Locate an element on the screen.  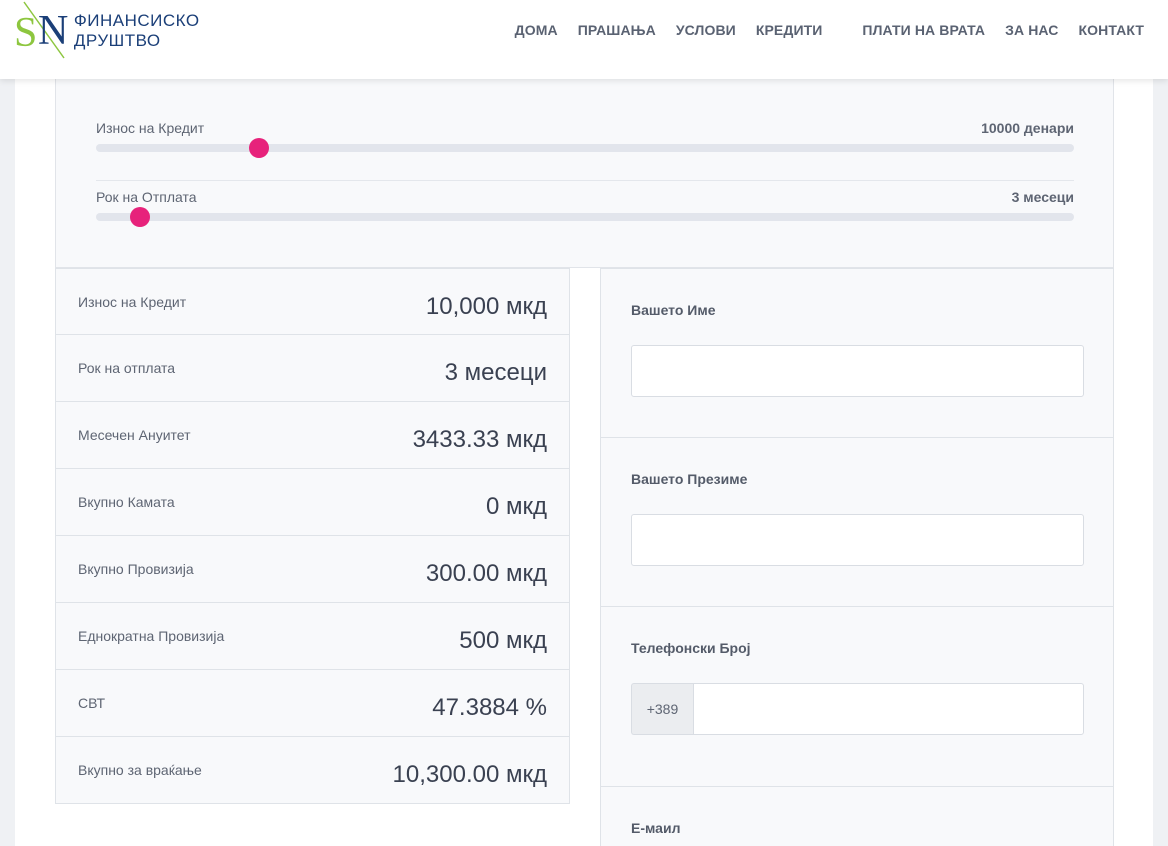
result-value: 3433.33 мкд is located at coordinates (479, 439).